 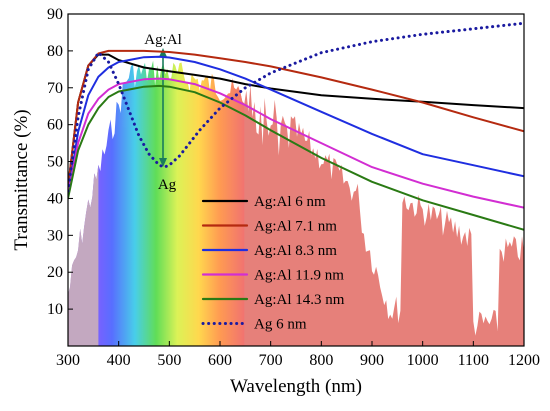 I want to click on y-tick-label: 50, so click(x=55, y=162).